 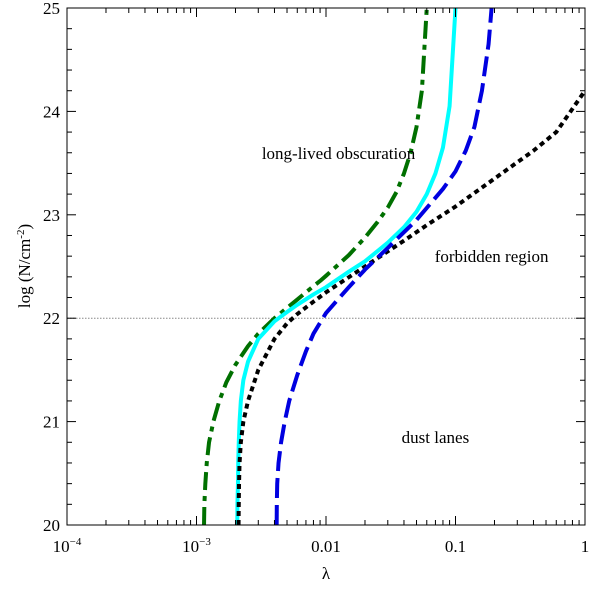 I want to click on annotation-2: forbidden region, so click(x=492, y=256).